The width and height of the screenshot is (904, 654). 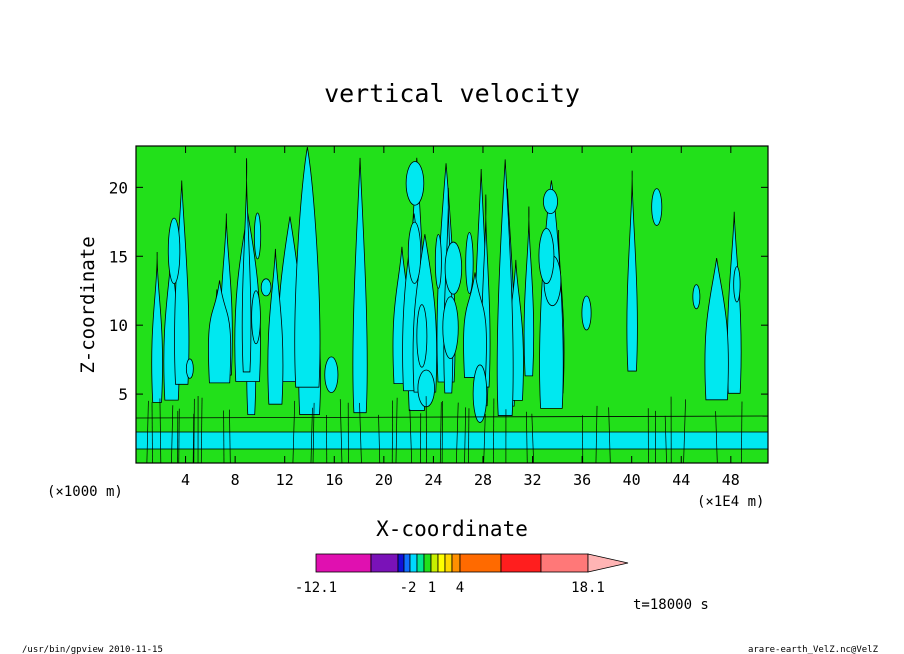 What do you see at coordinates (408, 588) in the screenshot?
I see `colorbar-label: -2` at bounding box center [408, 588].